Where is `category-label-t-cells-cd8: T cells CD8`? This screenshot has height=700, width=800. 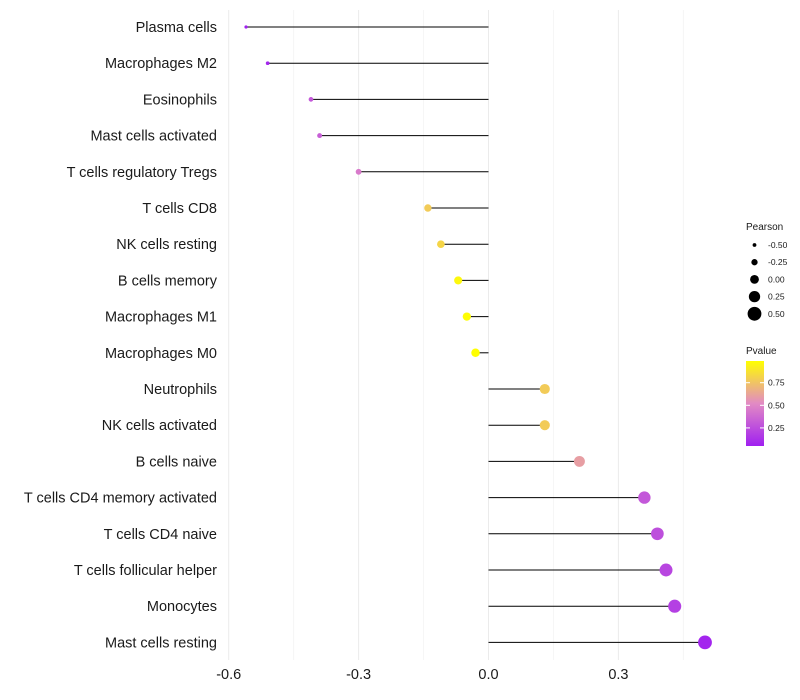
category-label-t-cells-cd8: T cells CD8 is located at coordinates (179, 209).